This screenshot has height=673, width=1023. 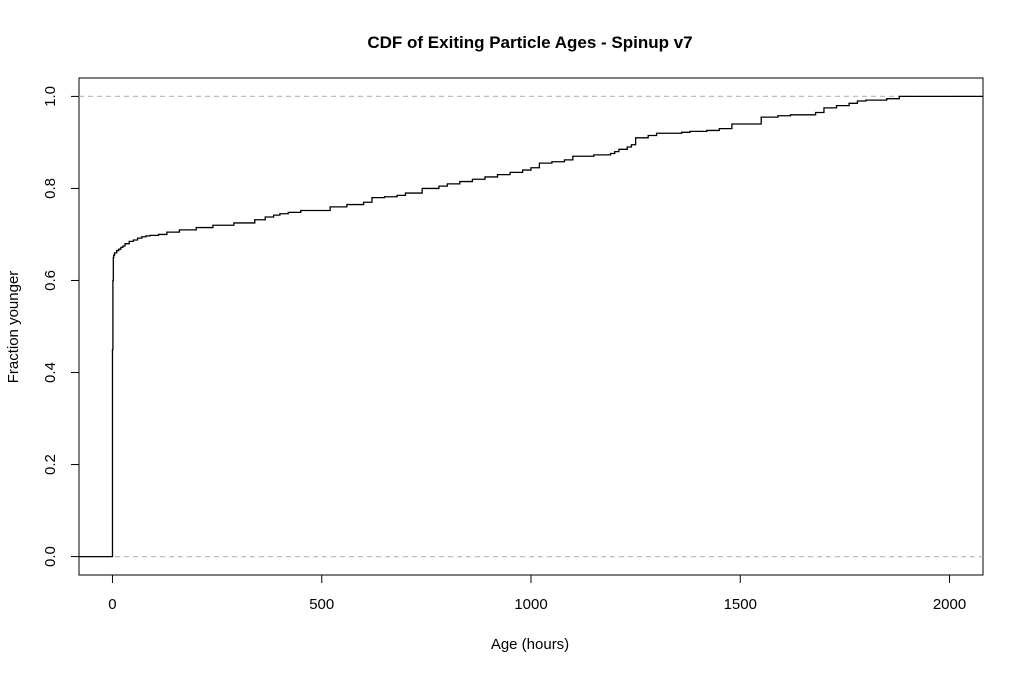 I want to click on y-tick-label: 0.8, so click(x=50, y=188).